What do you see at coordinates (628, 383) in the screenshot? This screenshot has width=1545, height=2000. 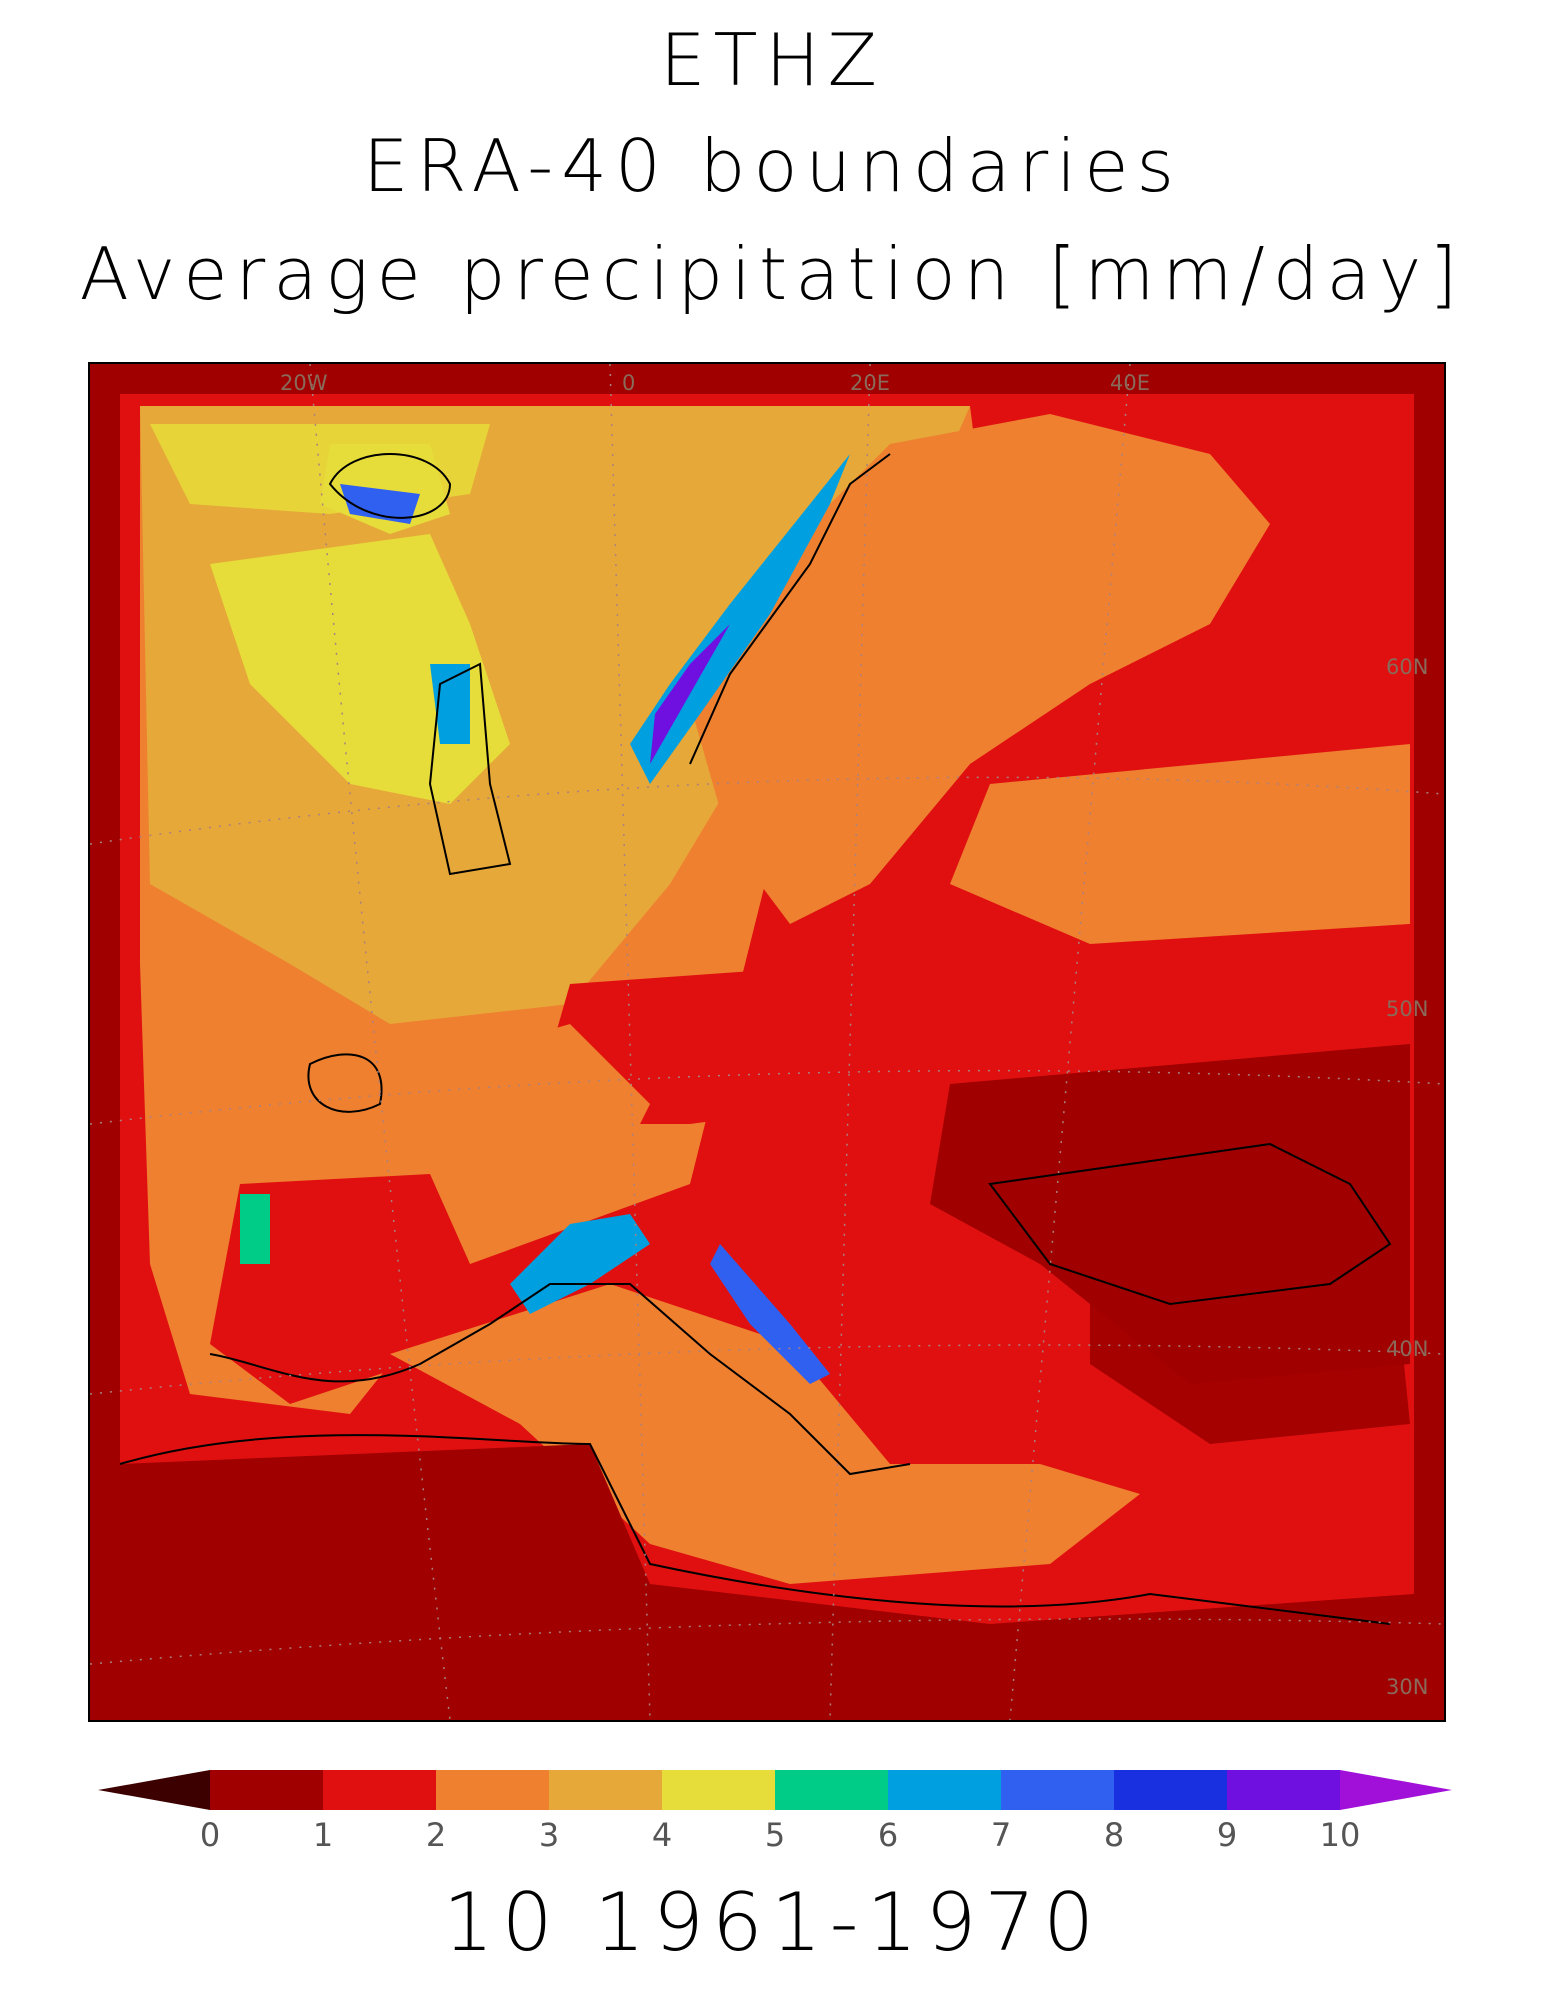 I see `lon-label-0: 0` at bounding box center [628, 383].